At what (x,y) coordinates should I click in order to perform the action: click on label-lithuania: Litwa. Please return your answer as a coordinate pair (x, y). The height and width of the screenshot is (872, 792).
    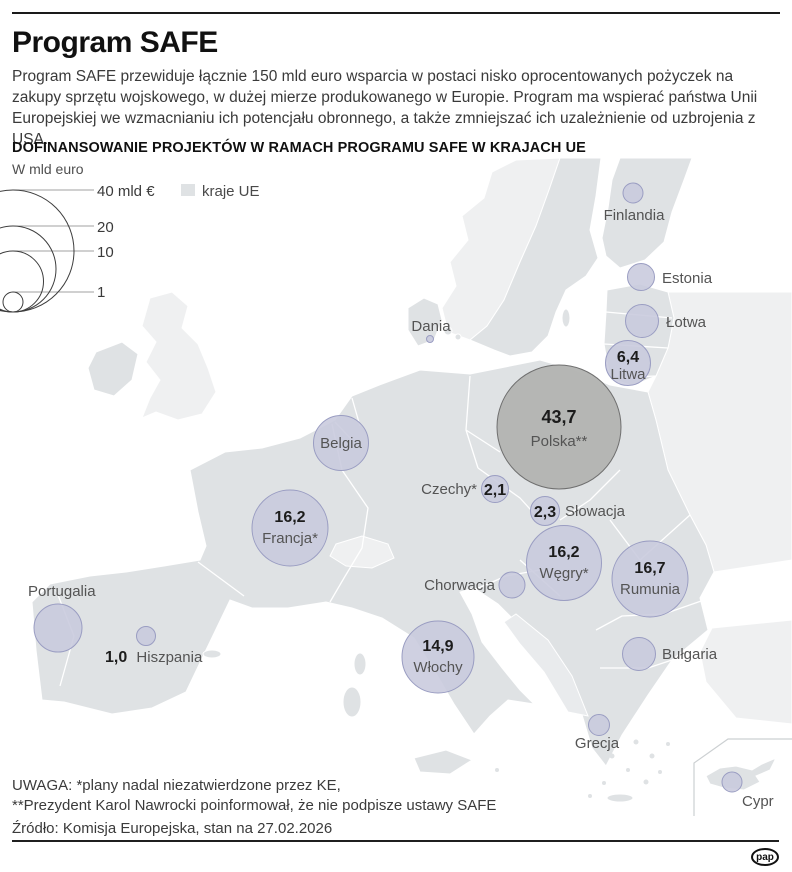
    Looking at the image, I should click on (628, 374).